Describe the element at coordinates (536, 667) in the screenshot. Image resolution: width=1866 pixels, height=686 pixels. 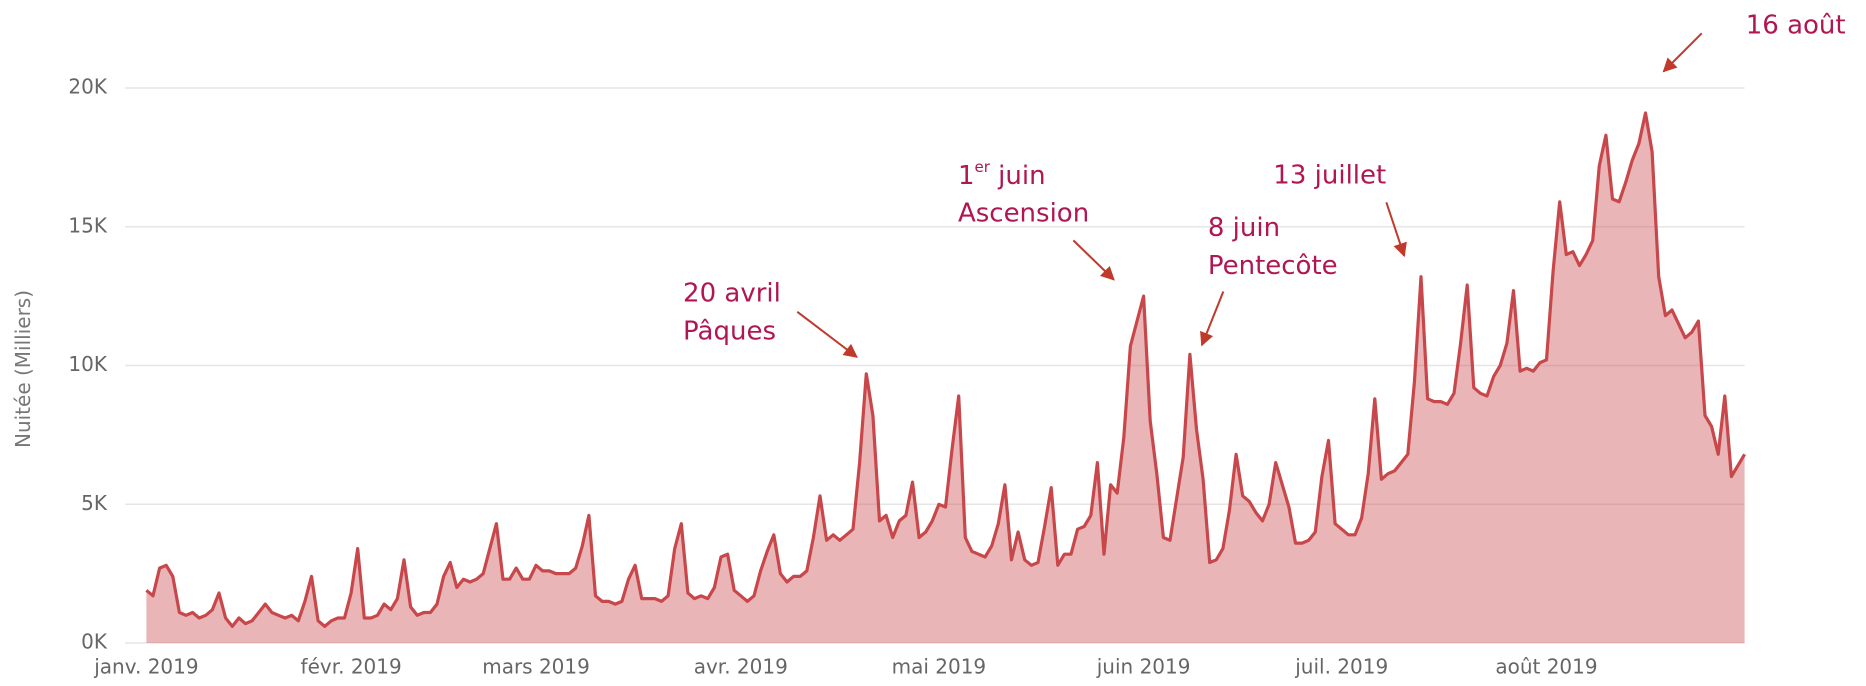
I see `x-tick-label: mars 2019` at that location.